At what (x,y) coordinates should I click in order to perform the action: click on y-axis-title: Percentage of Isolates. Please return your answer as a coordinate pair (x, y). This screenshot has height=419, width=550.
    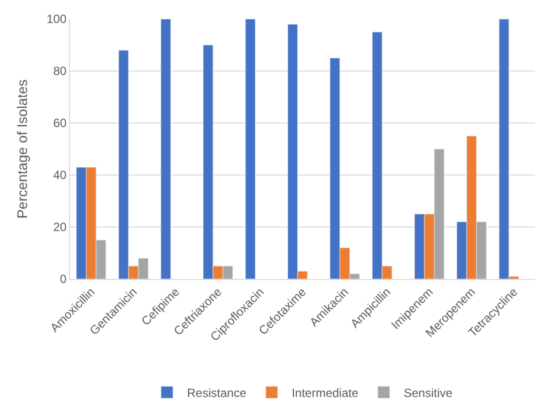
    Looking at the image, I should click on (22, 149).